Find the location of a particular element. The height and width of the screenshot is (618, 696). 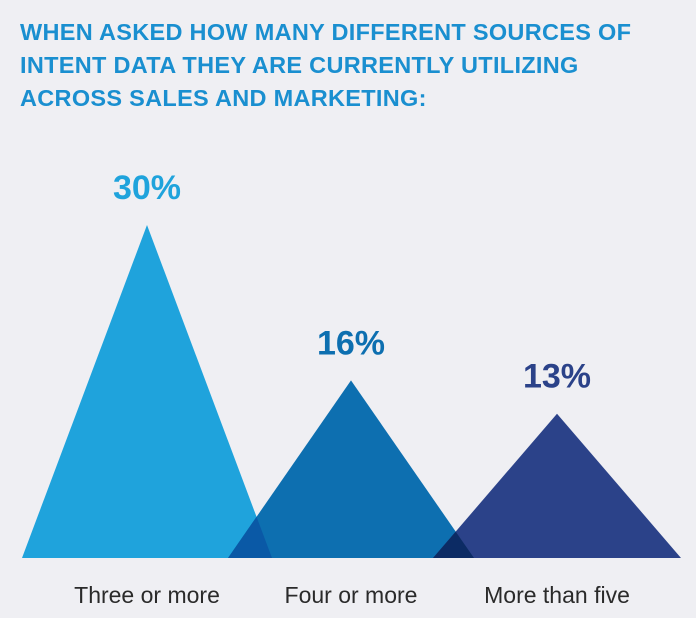

chart-title-line-2: INTENT DATA THEY ARE CURRENTLY UTILIZING is located at coordinates (299, 65).